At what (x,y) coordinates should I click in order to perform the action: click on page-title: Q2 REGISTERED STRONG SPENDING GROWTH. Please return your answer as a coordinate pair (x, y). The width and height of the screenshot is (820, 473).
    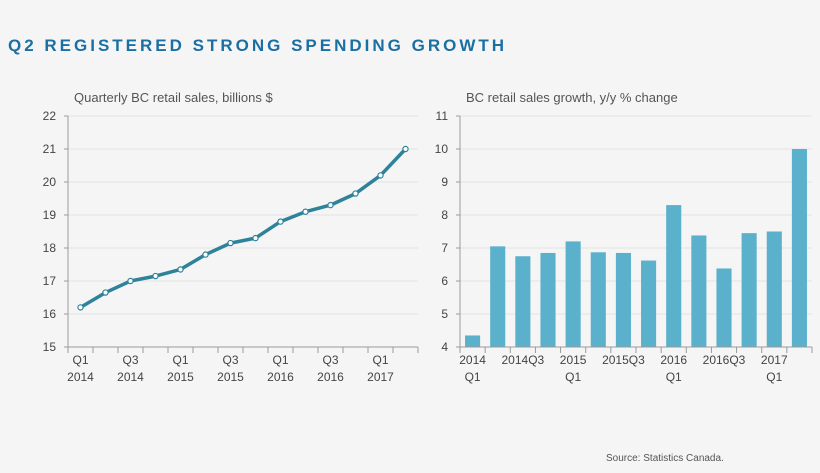
    Looking at the image, I should click on (258, 45).